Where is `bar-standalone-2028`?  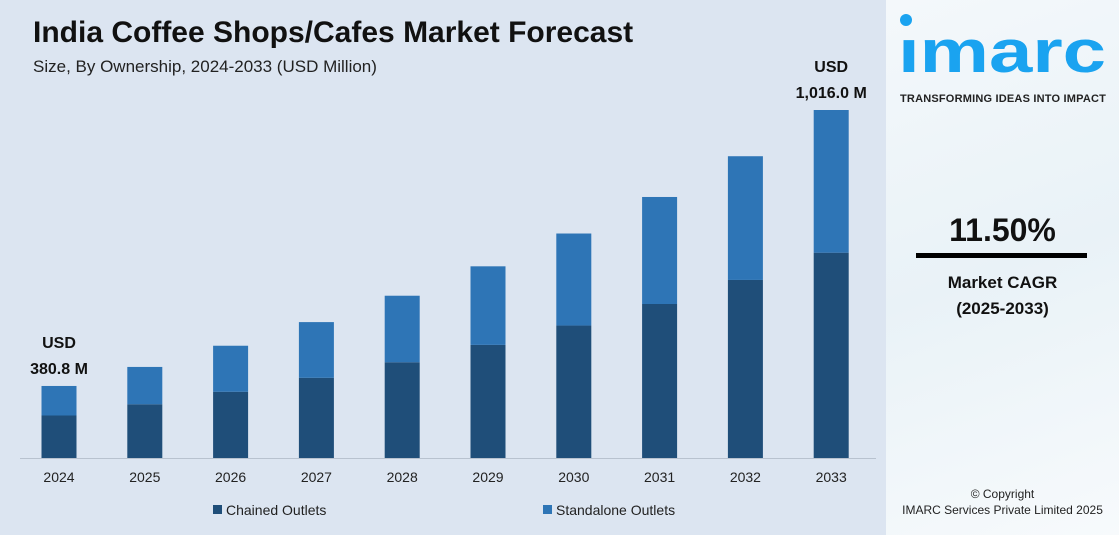
bar-standalone-2028 is located at coordinates (402, 329).